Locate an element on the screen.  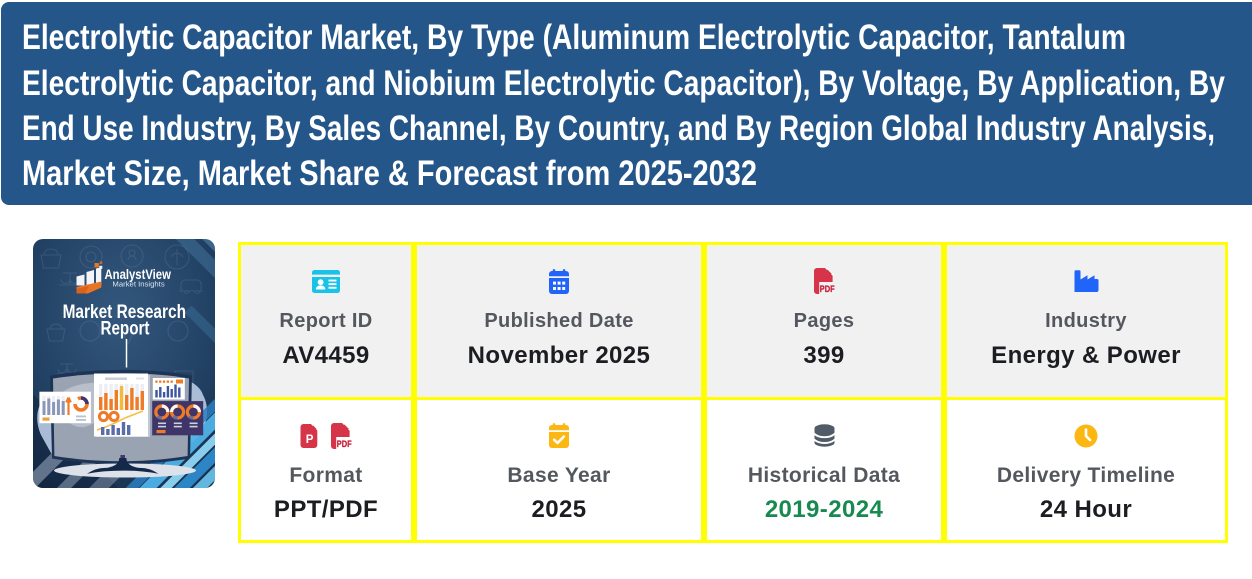
svg-text: AnalystView is located at coordinates (138, 274).